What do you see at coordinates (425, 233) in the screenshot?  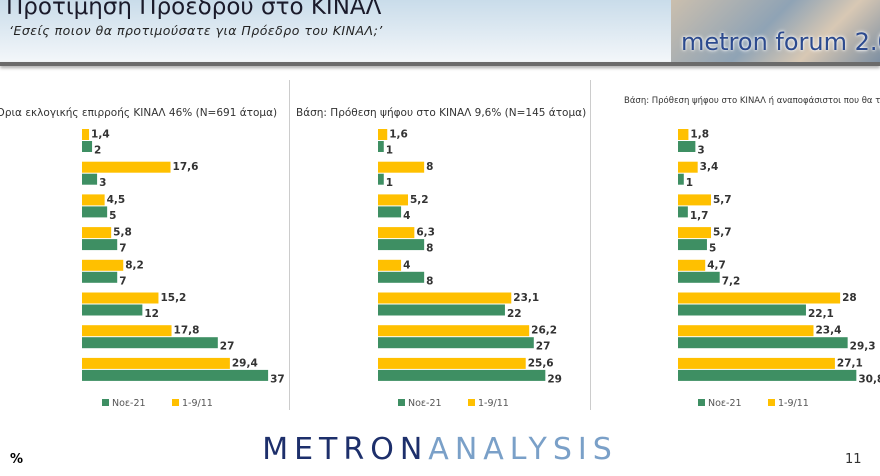 I see `data-label: 6,3` at bounding box center [425, 233].